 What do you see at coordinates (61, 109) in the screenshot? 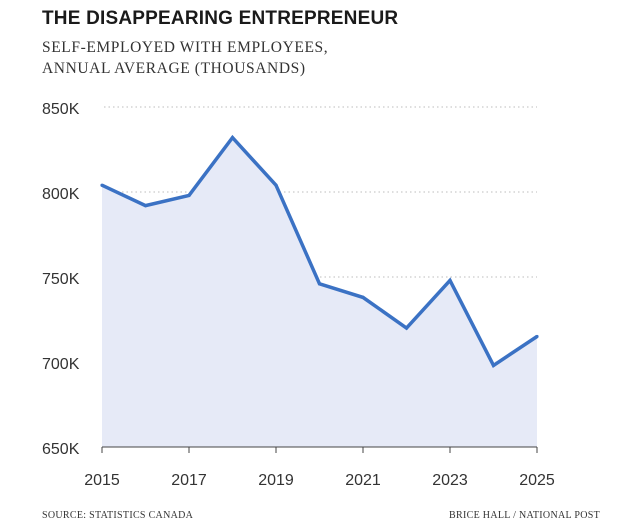
I see `y-tick-label-850K: 850K` at bounding box center [61, 109].